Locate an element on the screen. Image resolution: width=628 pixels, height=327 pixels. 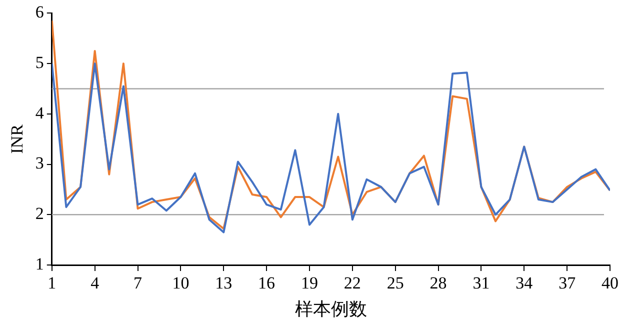
x-tick-label: 4 is located at coordinates (95, 283).